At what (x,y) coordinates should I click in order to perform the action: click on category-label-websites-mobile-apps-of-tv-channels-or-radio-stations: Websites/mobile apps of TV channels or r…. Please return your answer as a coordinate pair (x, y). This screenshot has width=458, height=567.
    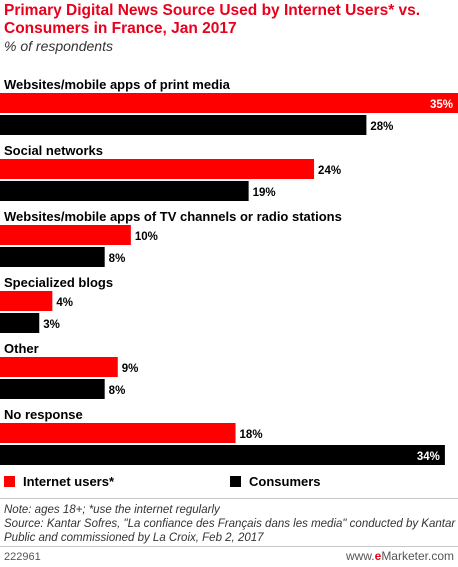
    Looking at the image, I should click on (173, 216).